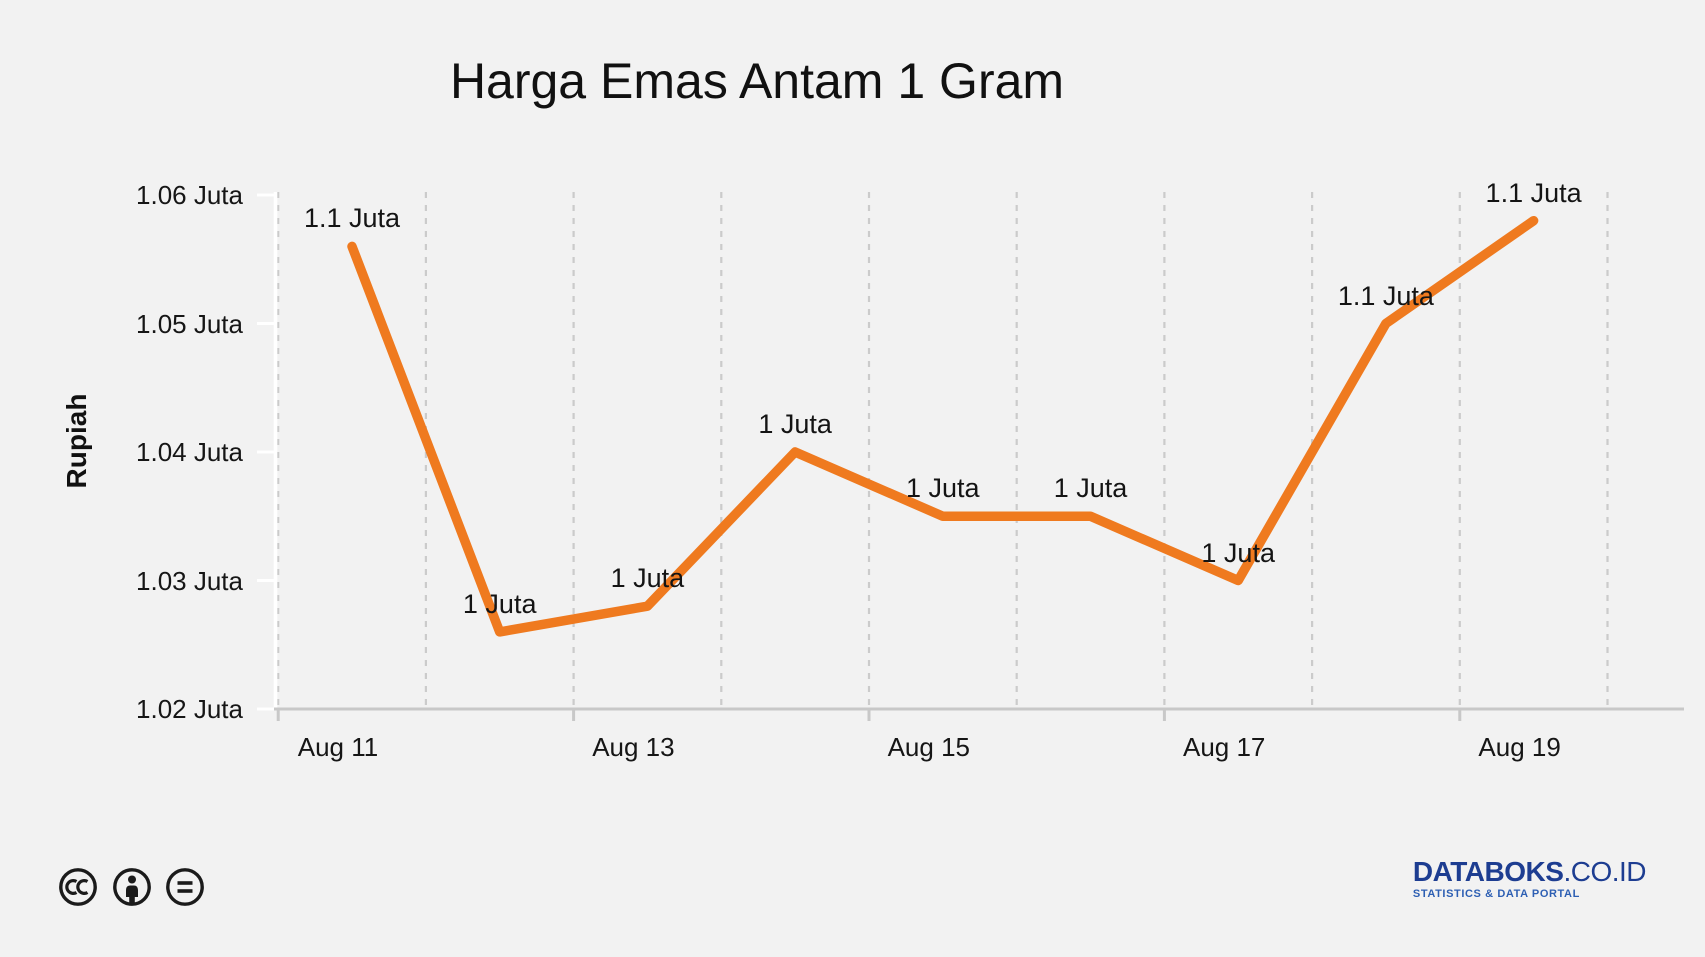  What do you see at coordinates (928, 747) in the screenshot?
I see `x-tick-label: Aug 15` at bounding box center [928, 747].